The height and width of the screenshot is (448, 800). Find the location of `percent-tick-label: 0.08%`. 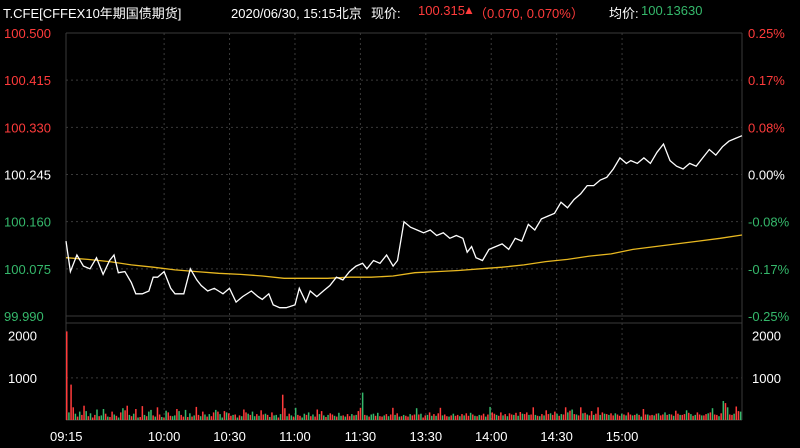

percent-tick-label: 0.08% is located at coordinates (766, 127).